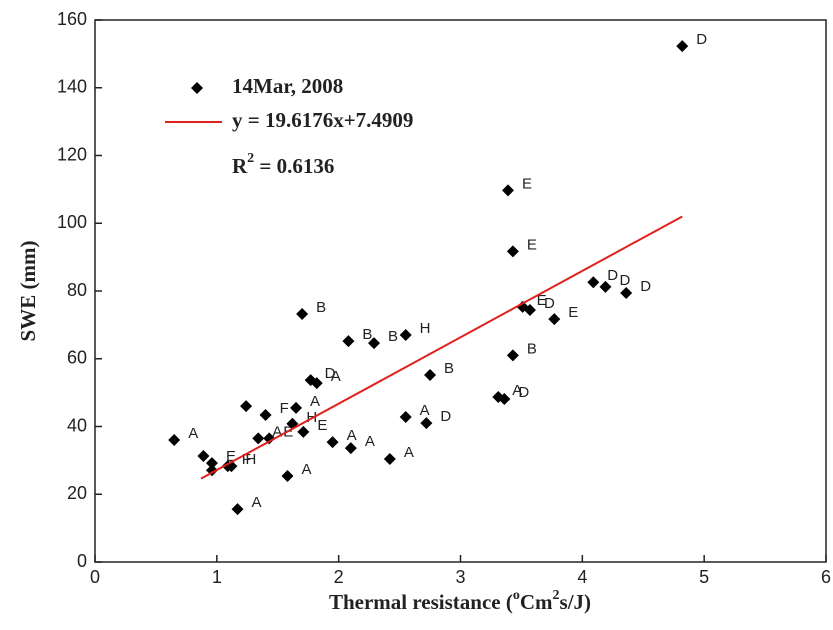 The height and width of the screenshot is (630, 833). I want to click on y-tick-label: 80, so click(77, 290).